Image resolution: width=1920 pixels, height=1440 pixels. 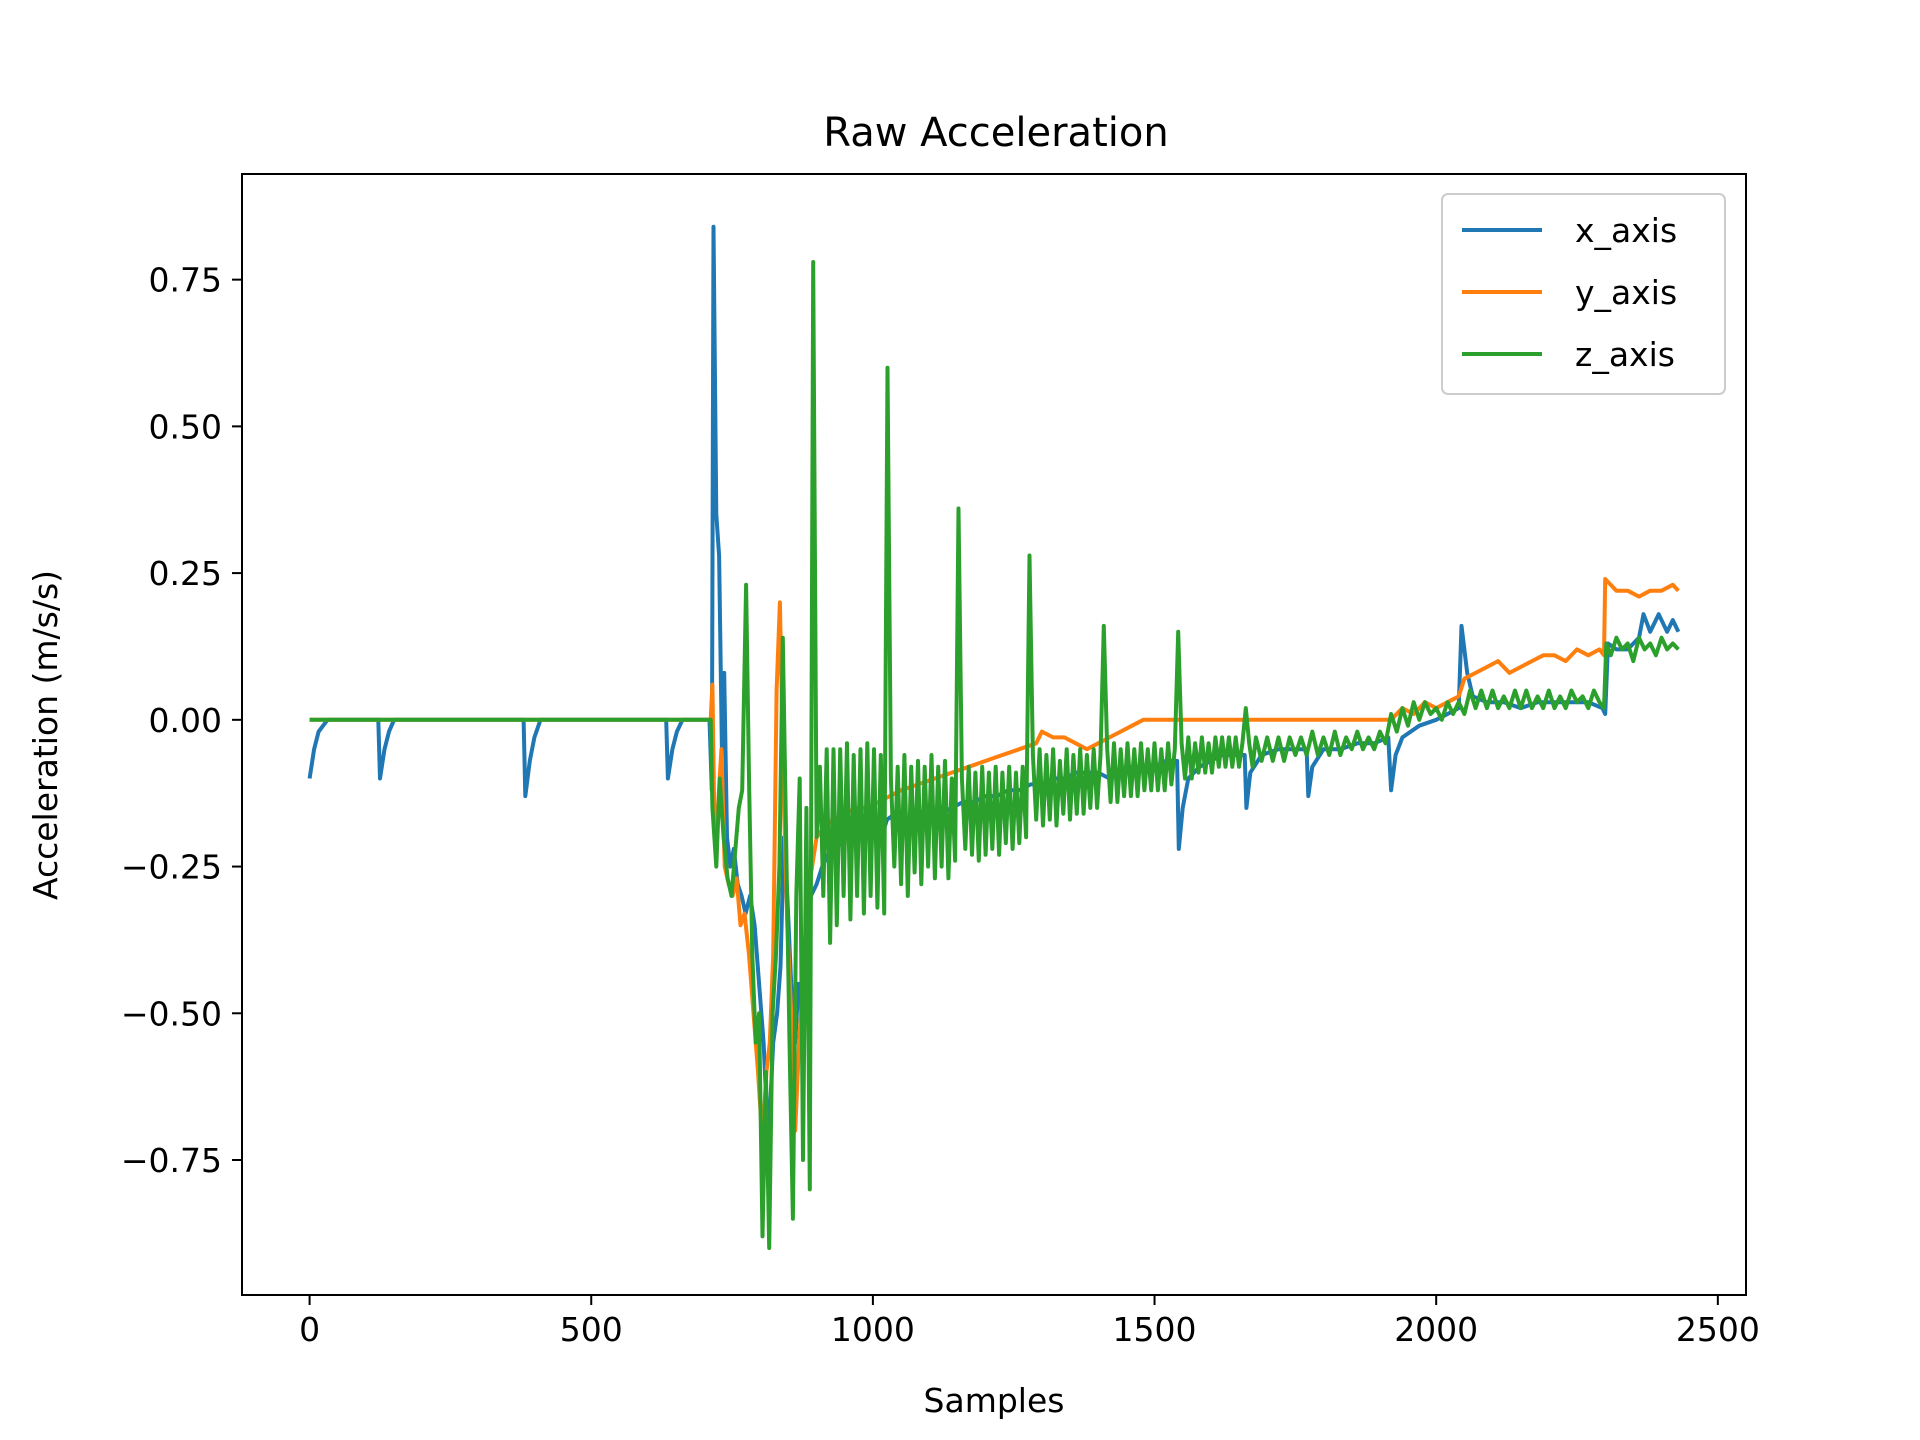 What do you see at coordinates (1436, 1329) in the screenshot?
I see `x-tick-label: 2000` at bounding box center [1436, 1329].